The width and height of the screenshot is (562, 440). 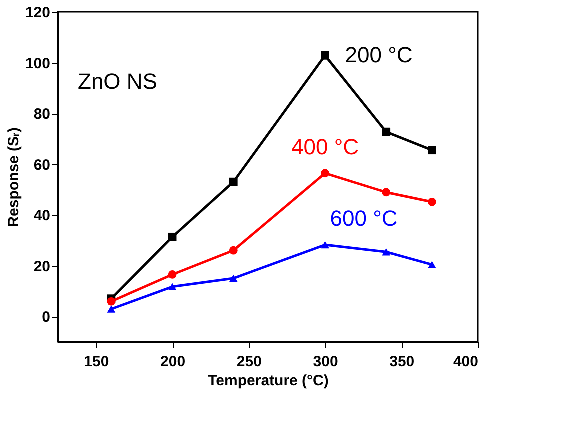 I want to click on series-label: 600 °C, so click(x=364, y=219).